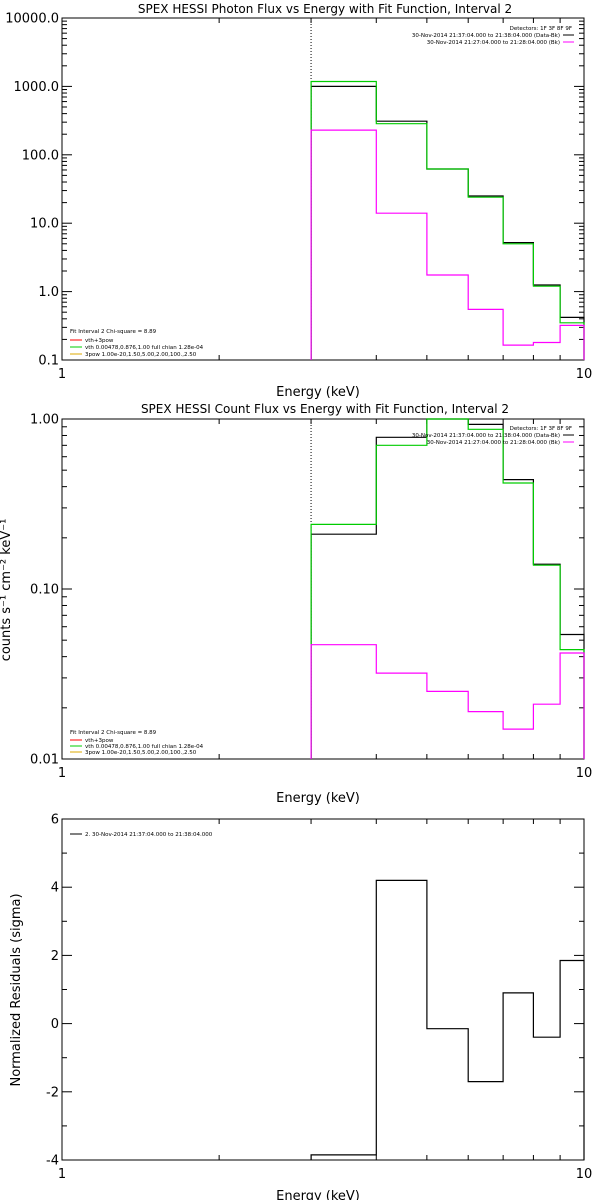  What do you see at coordinates (52, 1161) in the screenshot?
I see `y-tick-label: -4` at bounding box center [52, 1161].